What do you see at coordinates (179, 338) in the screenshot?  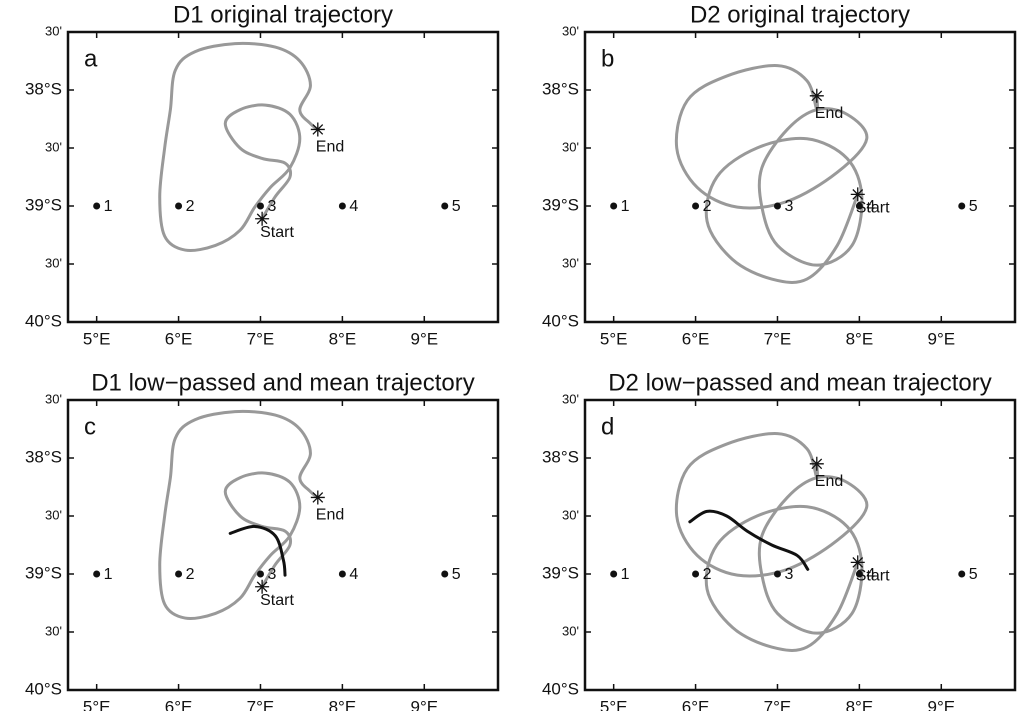 I see `x-tick-label: 6°E` at bounding box center [179, 338].